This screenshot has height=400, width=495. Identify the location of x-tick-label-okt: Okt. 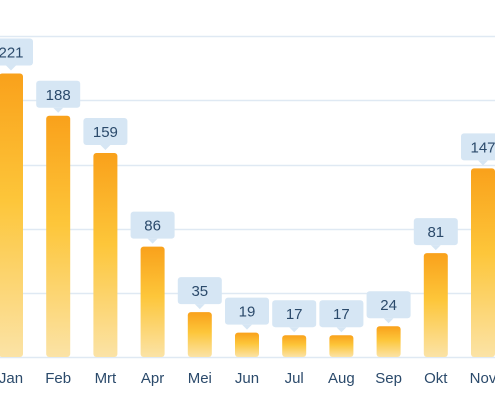
(436, 378).